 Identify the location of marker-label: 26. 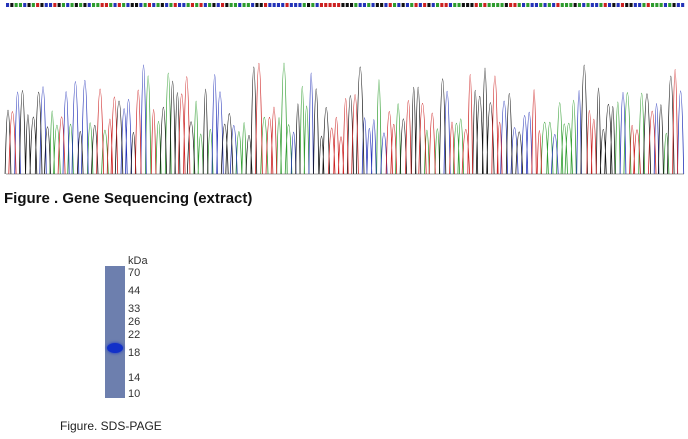
(134, 322).